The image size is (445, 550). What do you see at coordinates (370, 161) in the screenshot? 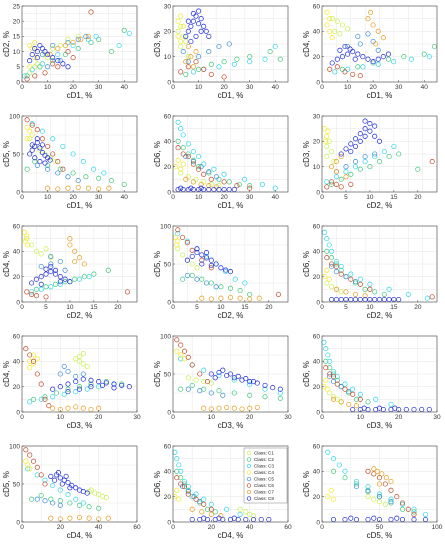
I see `scatter-panel-6: 0 5 10 15 20 0 10 20 30 cD2, % cD3, %` at bounding box center [370, 161].